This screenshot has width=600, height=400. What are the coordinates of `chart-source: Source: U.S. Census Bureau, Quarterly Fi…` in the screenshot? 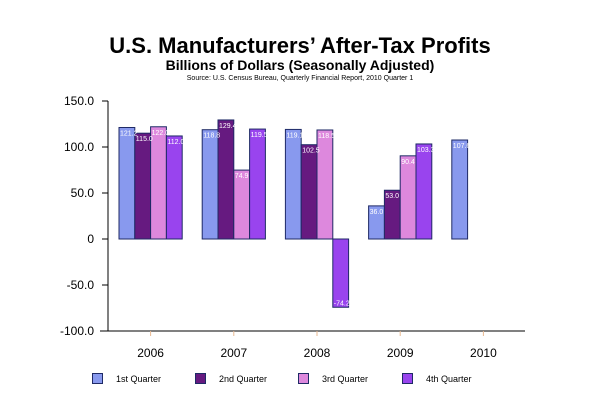 It's located at (300, 78).